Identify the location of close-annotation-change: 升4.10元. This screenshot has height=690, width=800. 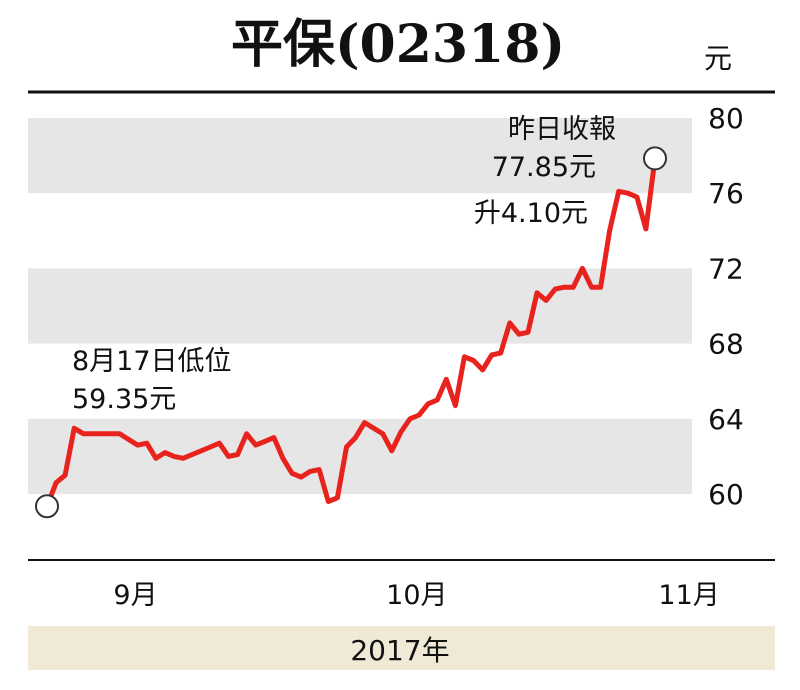
(531, 213).